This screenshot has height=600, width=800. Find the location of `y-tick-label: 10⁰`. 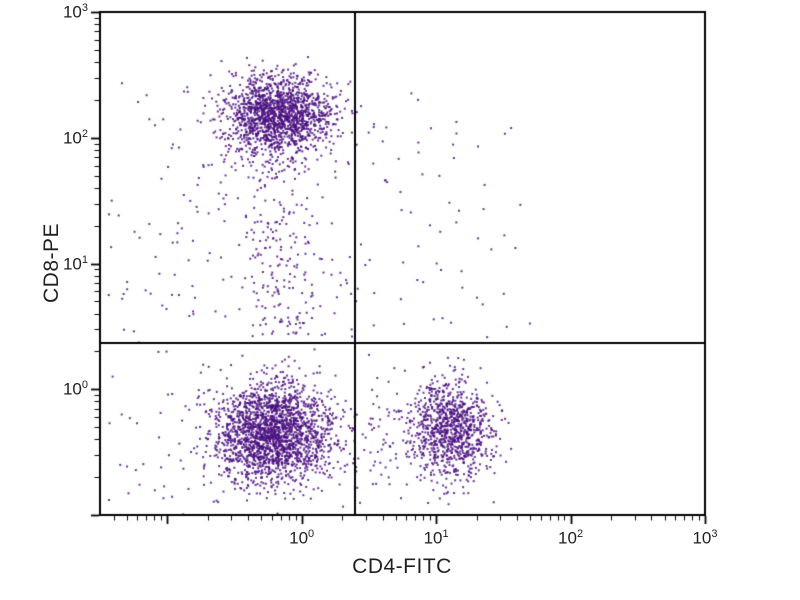

y-tick-label: 10⁰ is located at coordinates (75, 389).